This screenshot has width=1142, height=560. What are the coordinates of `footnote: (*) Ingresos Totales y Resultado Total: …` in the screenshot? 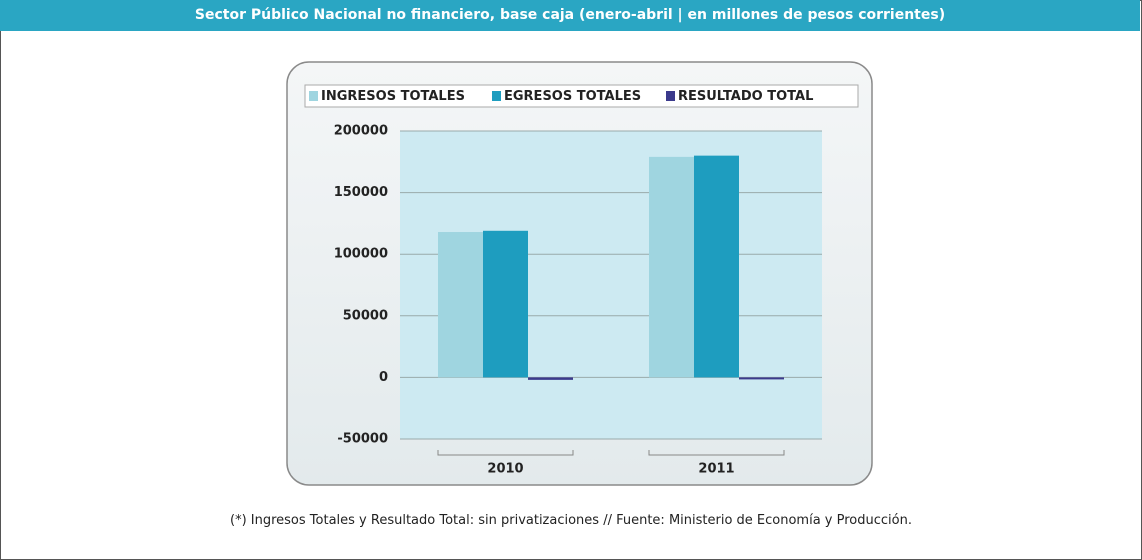 It's located at (571, 520).